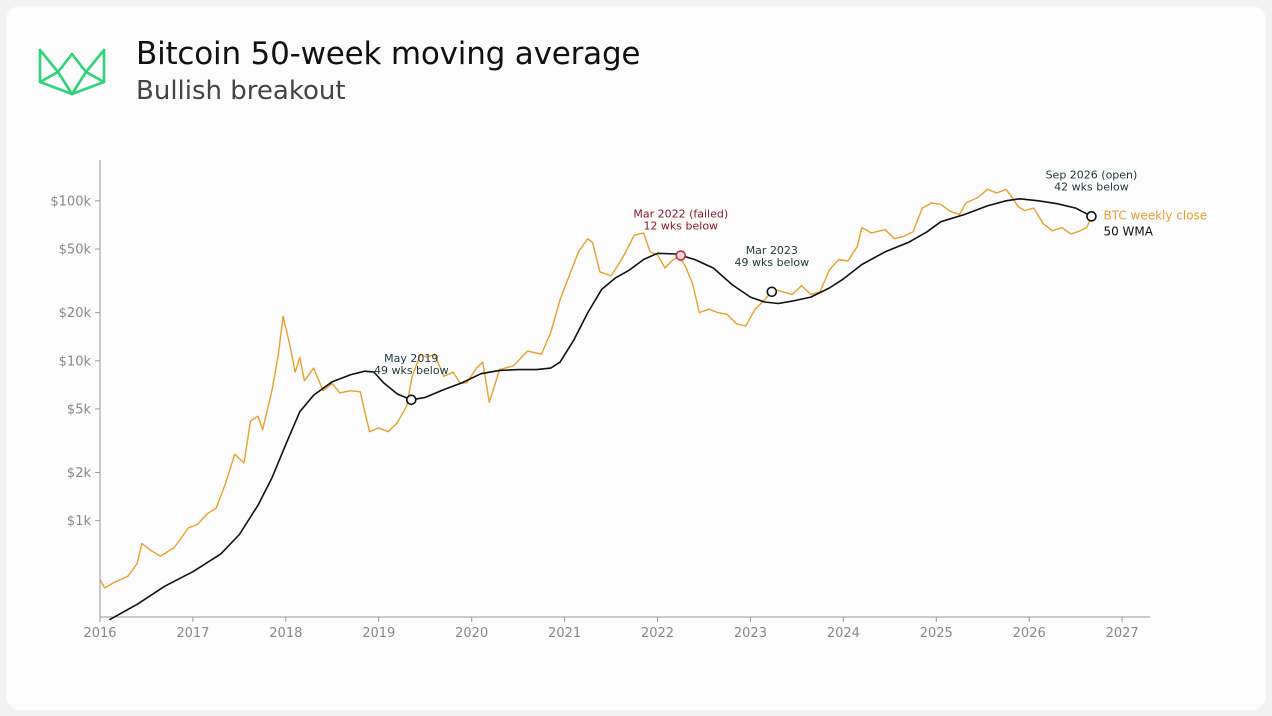 Image resolution: width=1272 pixels, height=716 pixels. What do you see at coordinates (1155, 215) in the screenshot?
I see `legend-btc-label: BTC weekly close` at bounding box center [1155, 215].